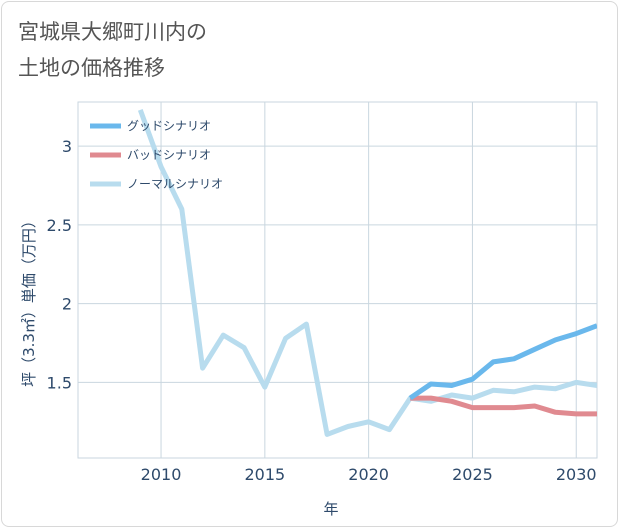  Describe the element at coordinates (161, 474) in the screenshot. I see `x-tick-label: 2010` at that location.